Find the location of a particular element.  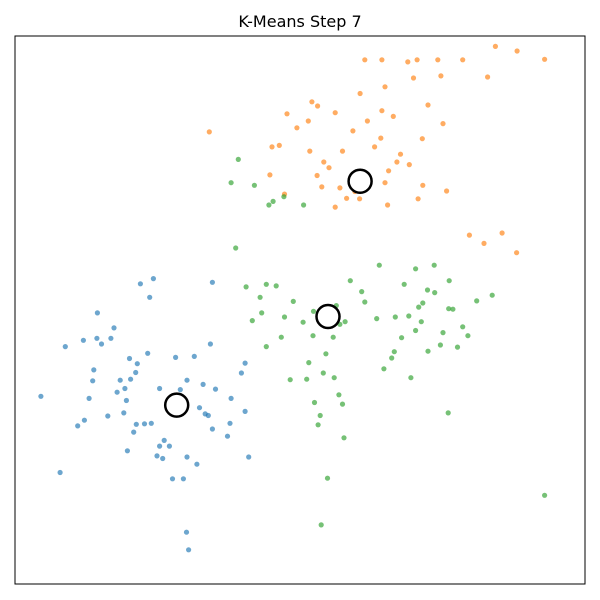

centroid-3-marker is located at coordinates (328, 316).